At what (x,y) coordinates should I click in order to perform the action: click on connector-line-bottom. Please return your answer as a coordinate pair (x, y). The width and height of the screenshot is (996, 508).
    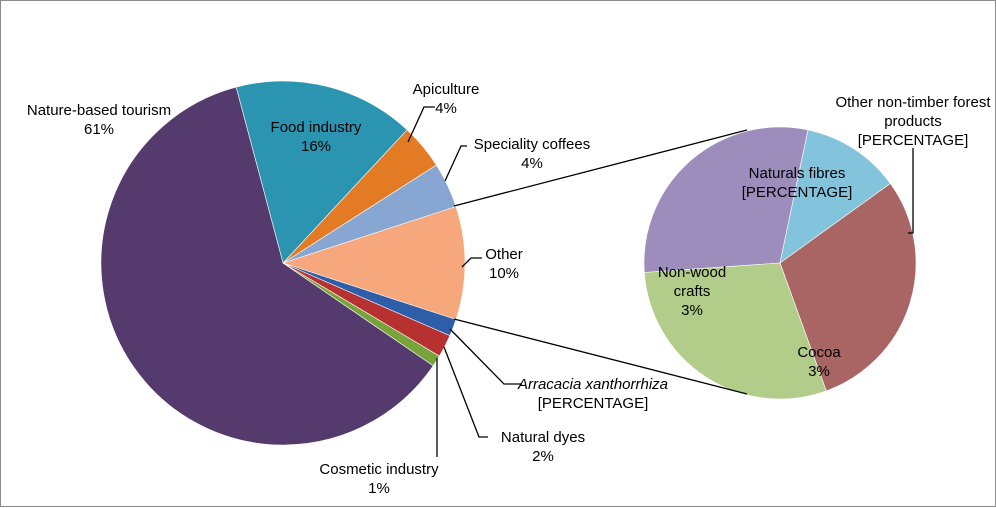
    Looking at the image, I should click on (600, 356).